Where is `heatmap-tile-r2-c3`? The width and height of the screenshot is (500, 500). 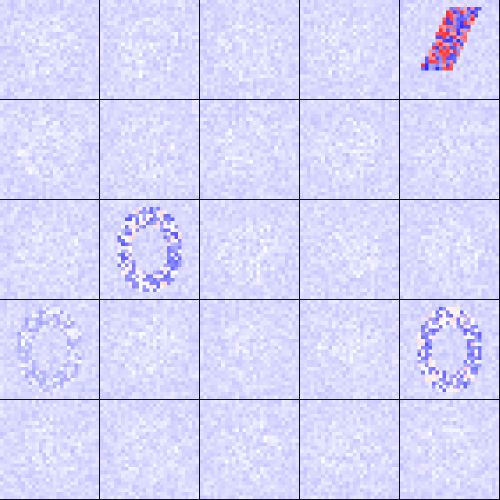
heatmap-tile-r2-c3 is located at coordinates (349, 249).